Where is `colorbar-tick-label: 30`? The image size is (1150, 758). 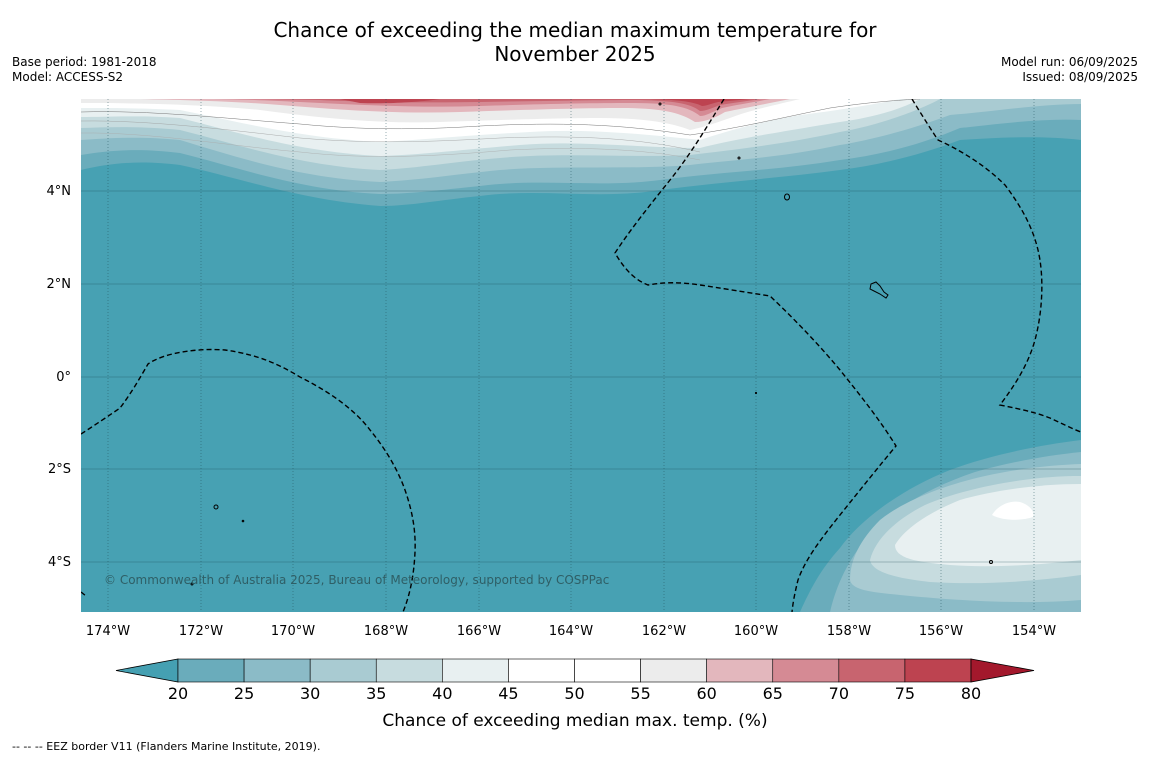 colorbar-tick-label: 30 is located at coordinates (310, 693).